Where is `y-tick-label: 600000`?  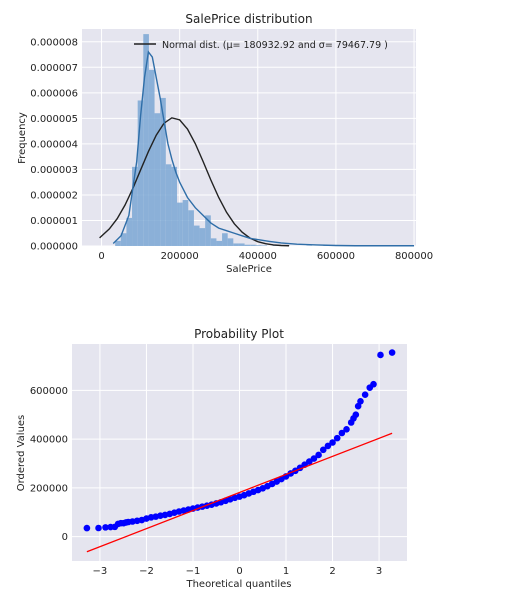
y-tick-label: 600000 is located at coordinates (49, 391).